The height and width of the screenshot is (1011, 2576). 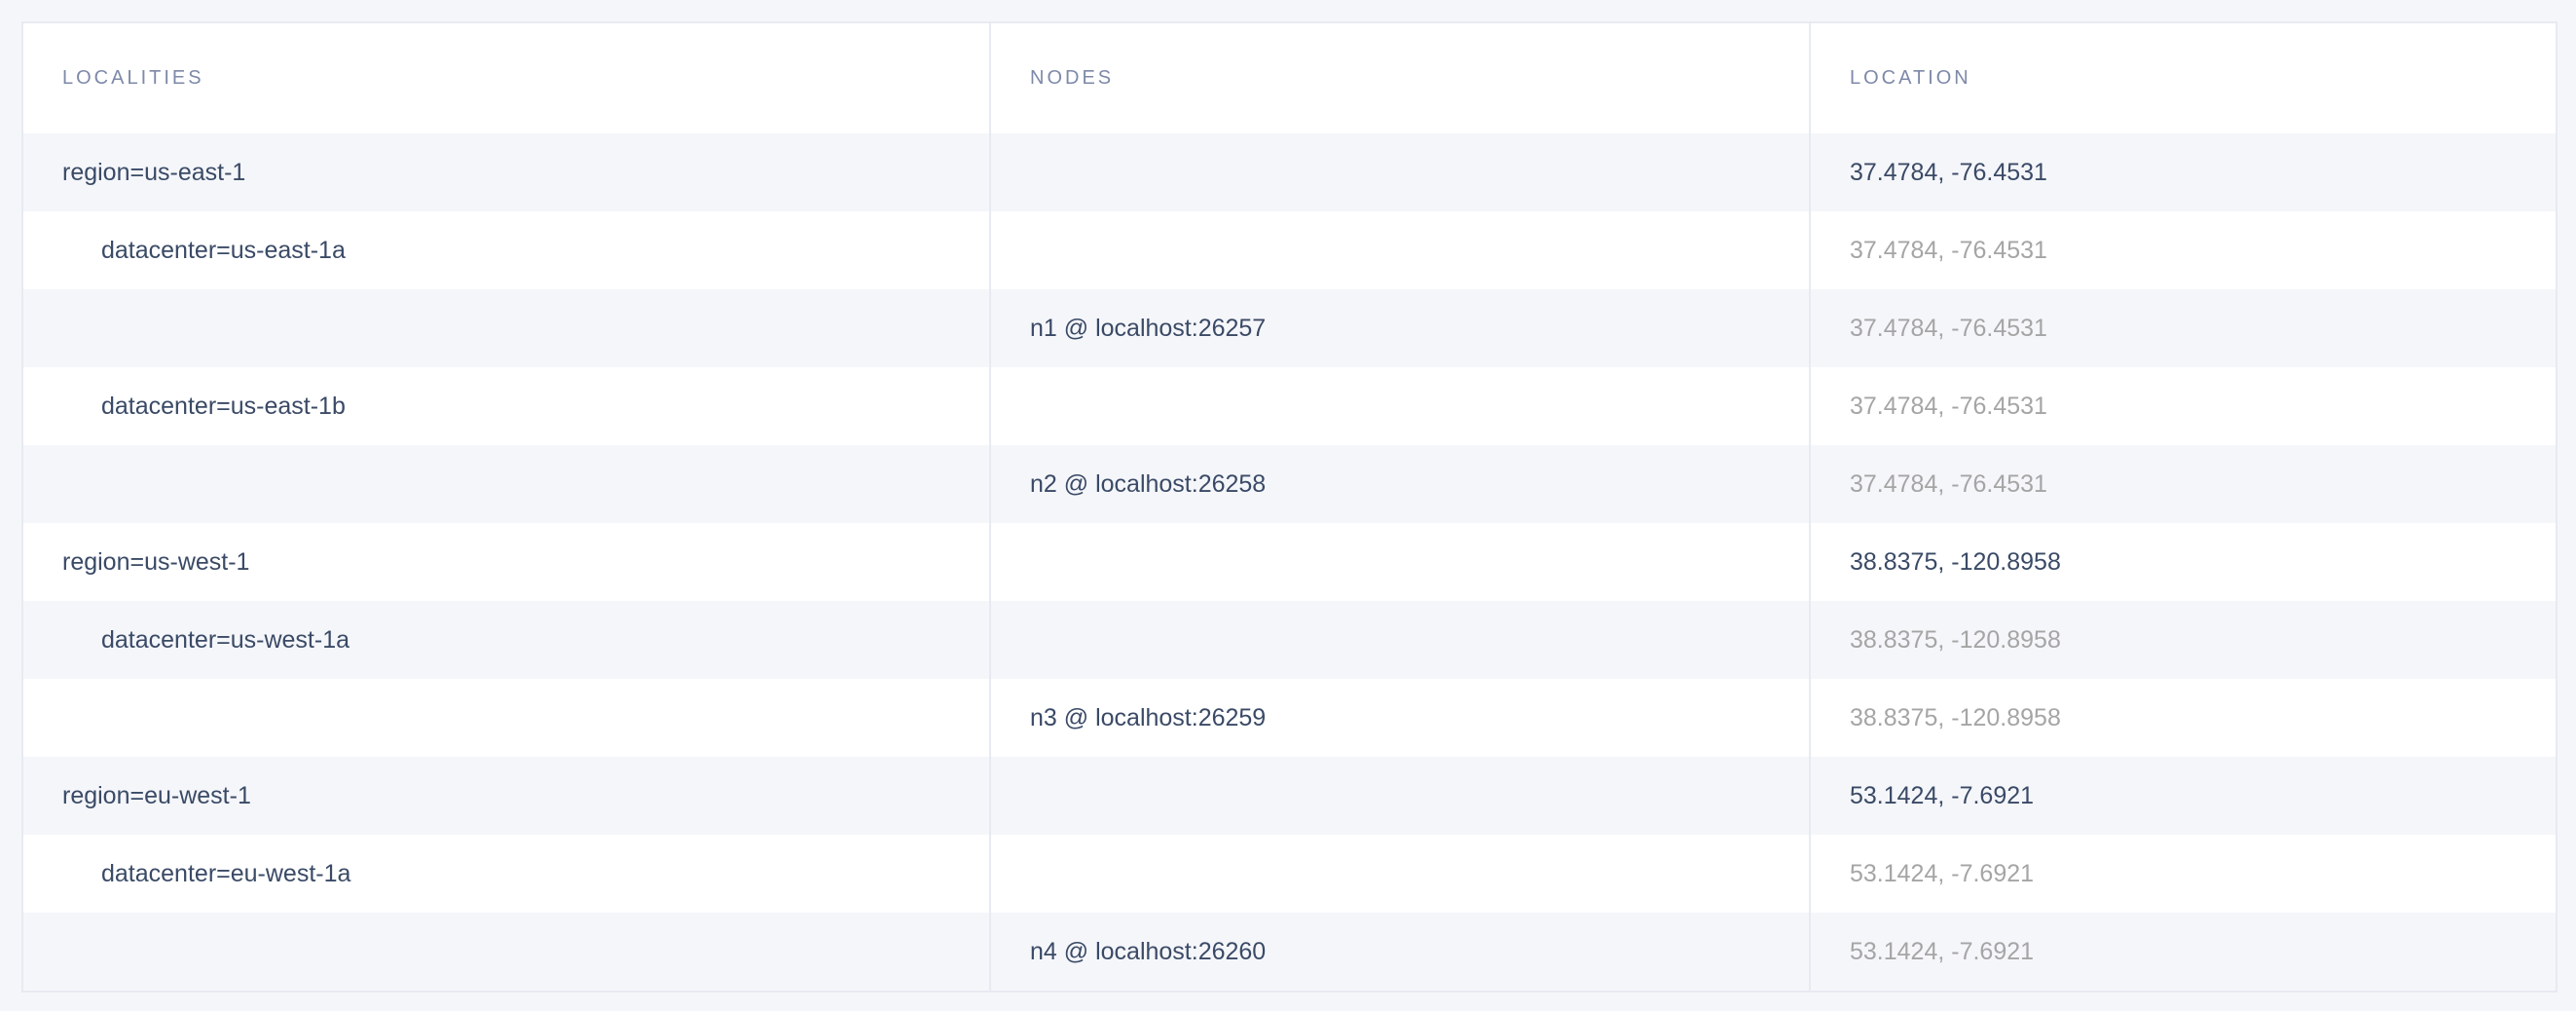 What do you see at coordinates (507, 406) in the screenshot?
I see `locality-cell: datacenter=us-east-1b` at bounding box center [507, 406].